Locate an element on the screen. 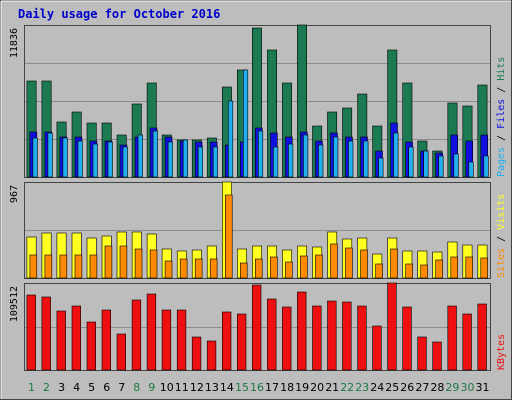 The height and width of the screenshot is (400, 512). day-tick-label: 9 is located at coordinates (151, 387).